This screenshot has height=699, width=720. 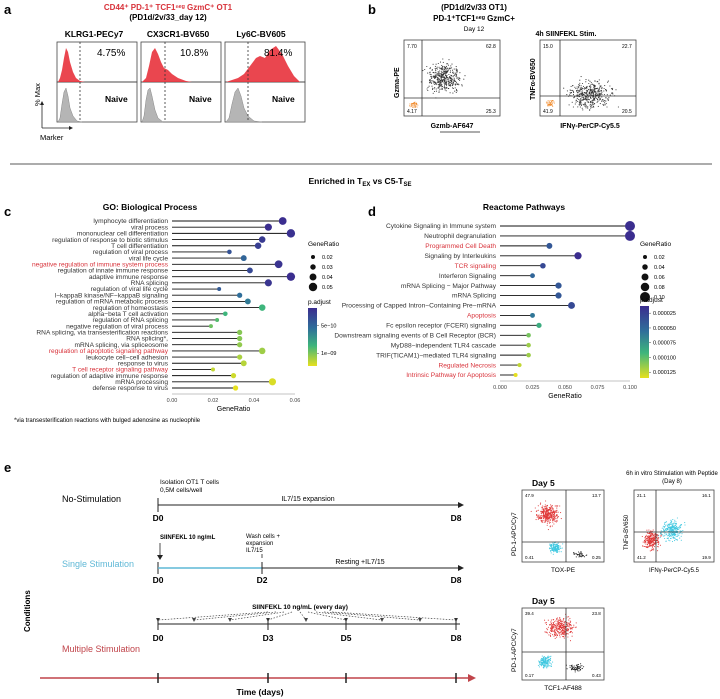 I want to click on legend-size-label: 0.05, so click(x=327, y=288).